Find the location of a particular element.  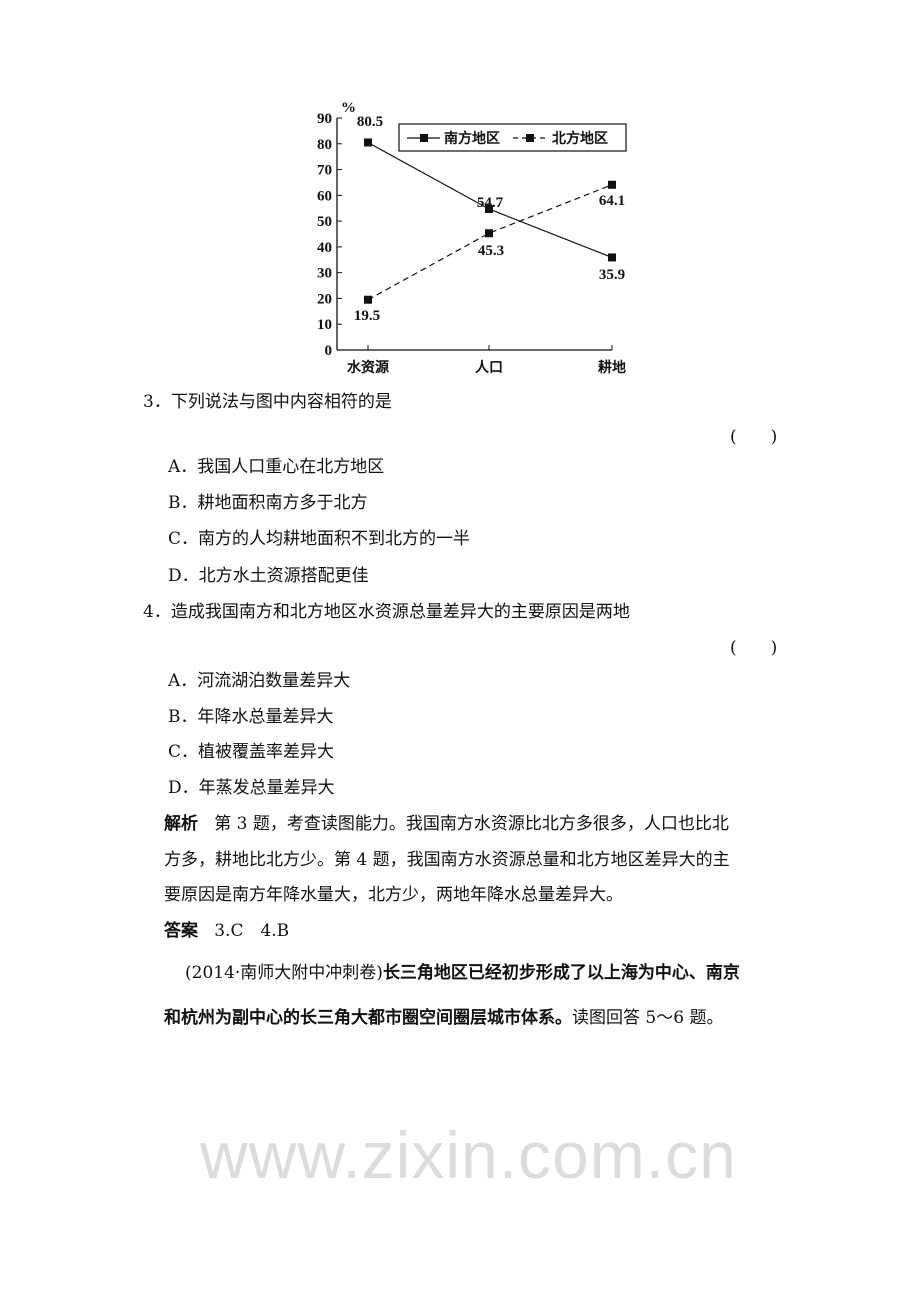

watermark: www.zixin.com.cn is located at coordinates (468, 1155).